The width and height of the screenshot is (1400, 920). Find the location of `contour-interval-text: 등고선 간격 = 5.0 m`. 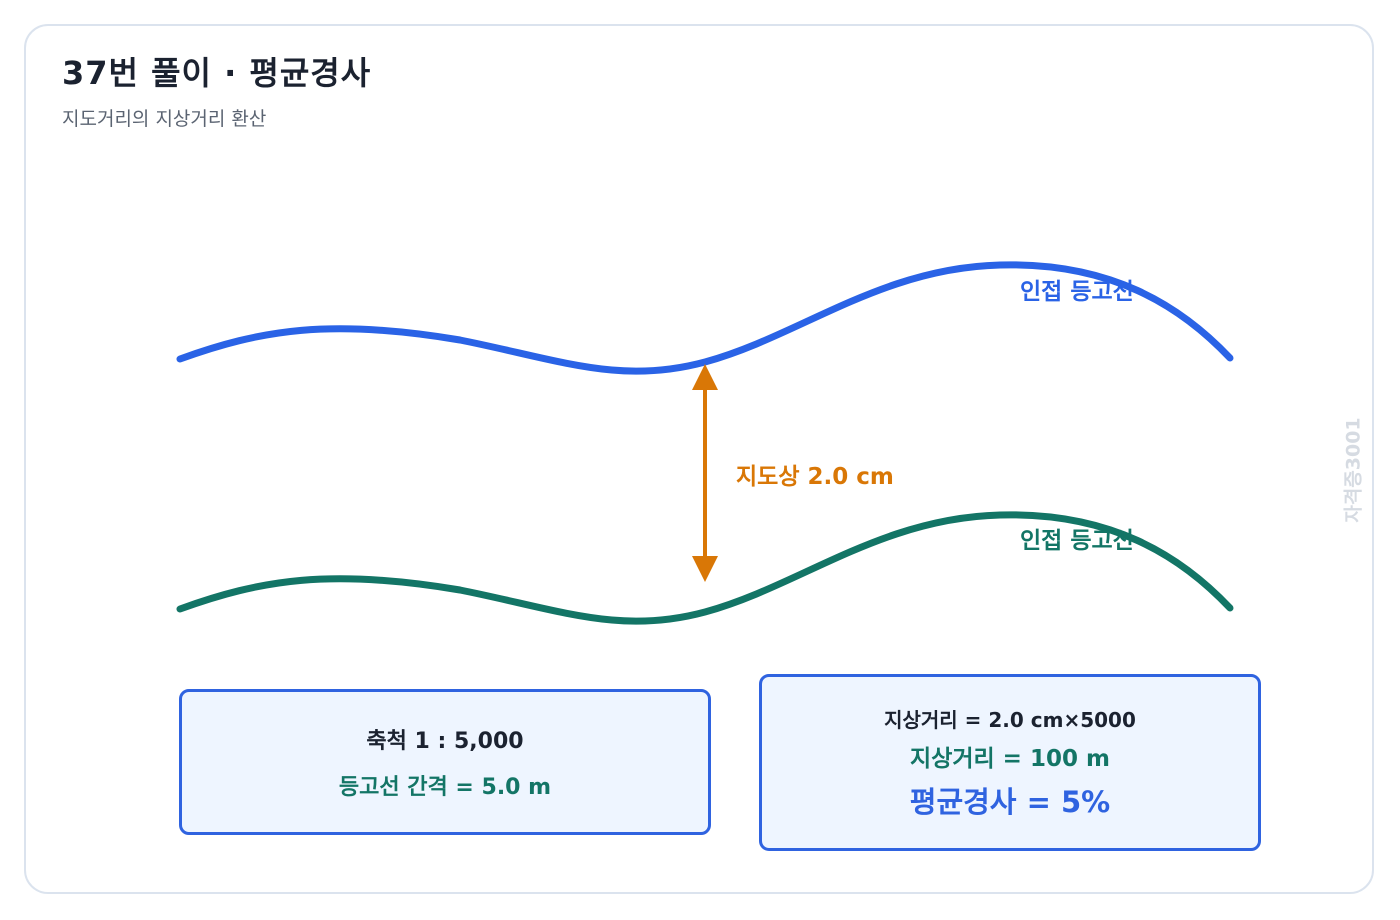

contour-interval-text: 등고선 간격 = 5.0 m is located at coordinates (445, 787).